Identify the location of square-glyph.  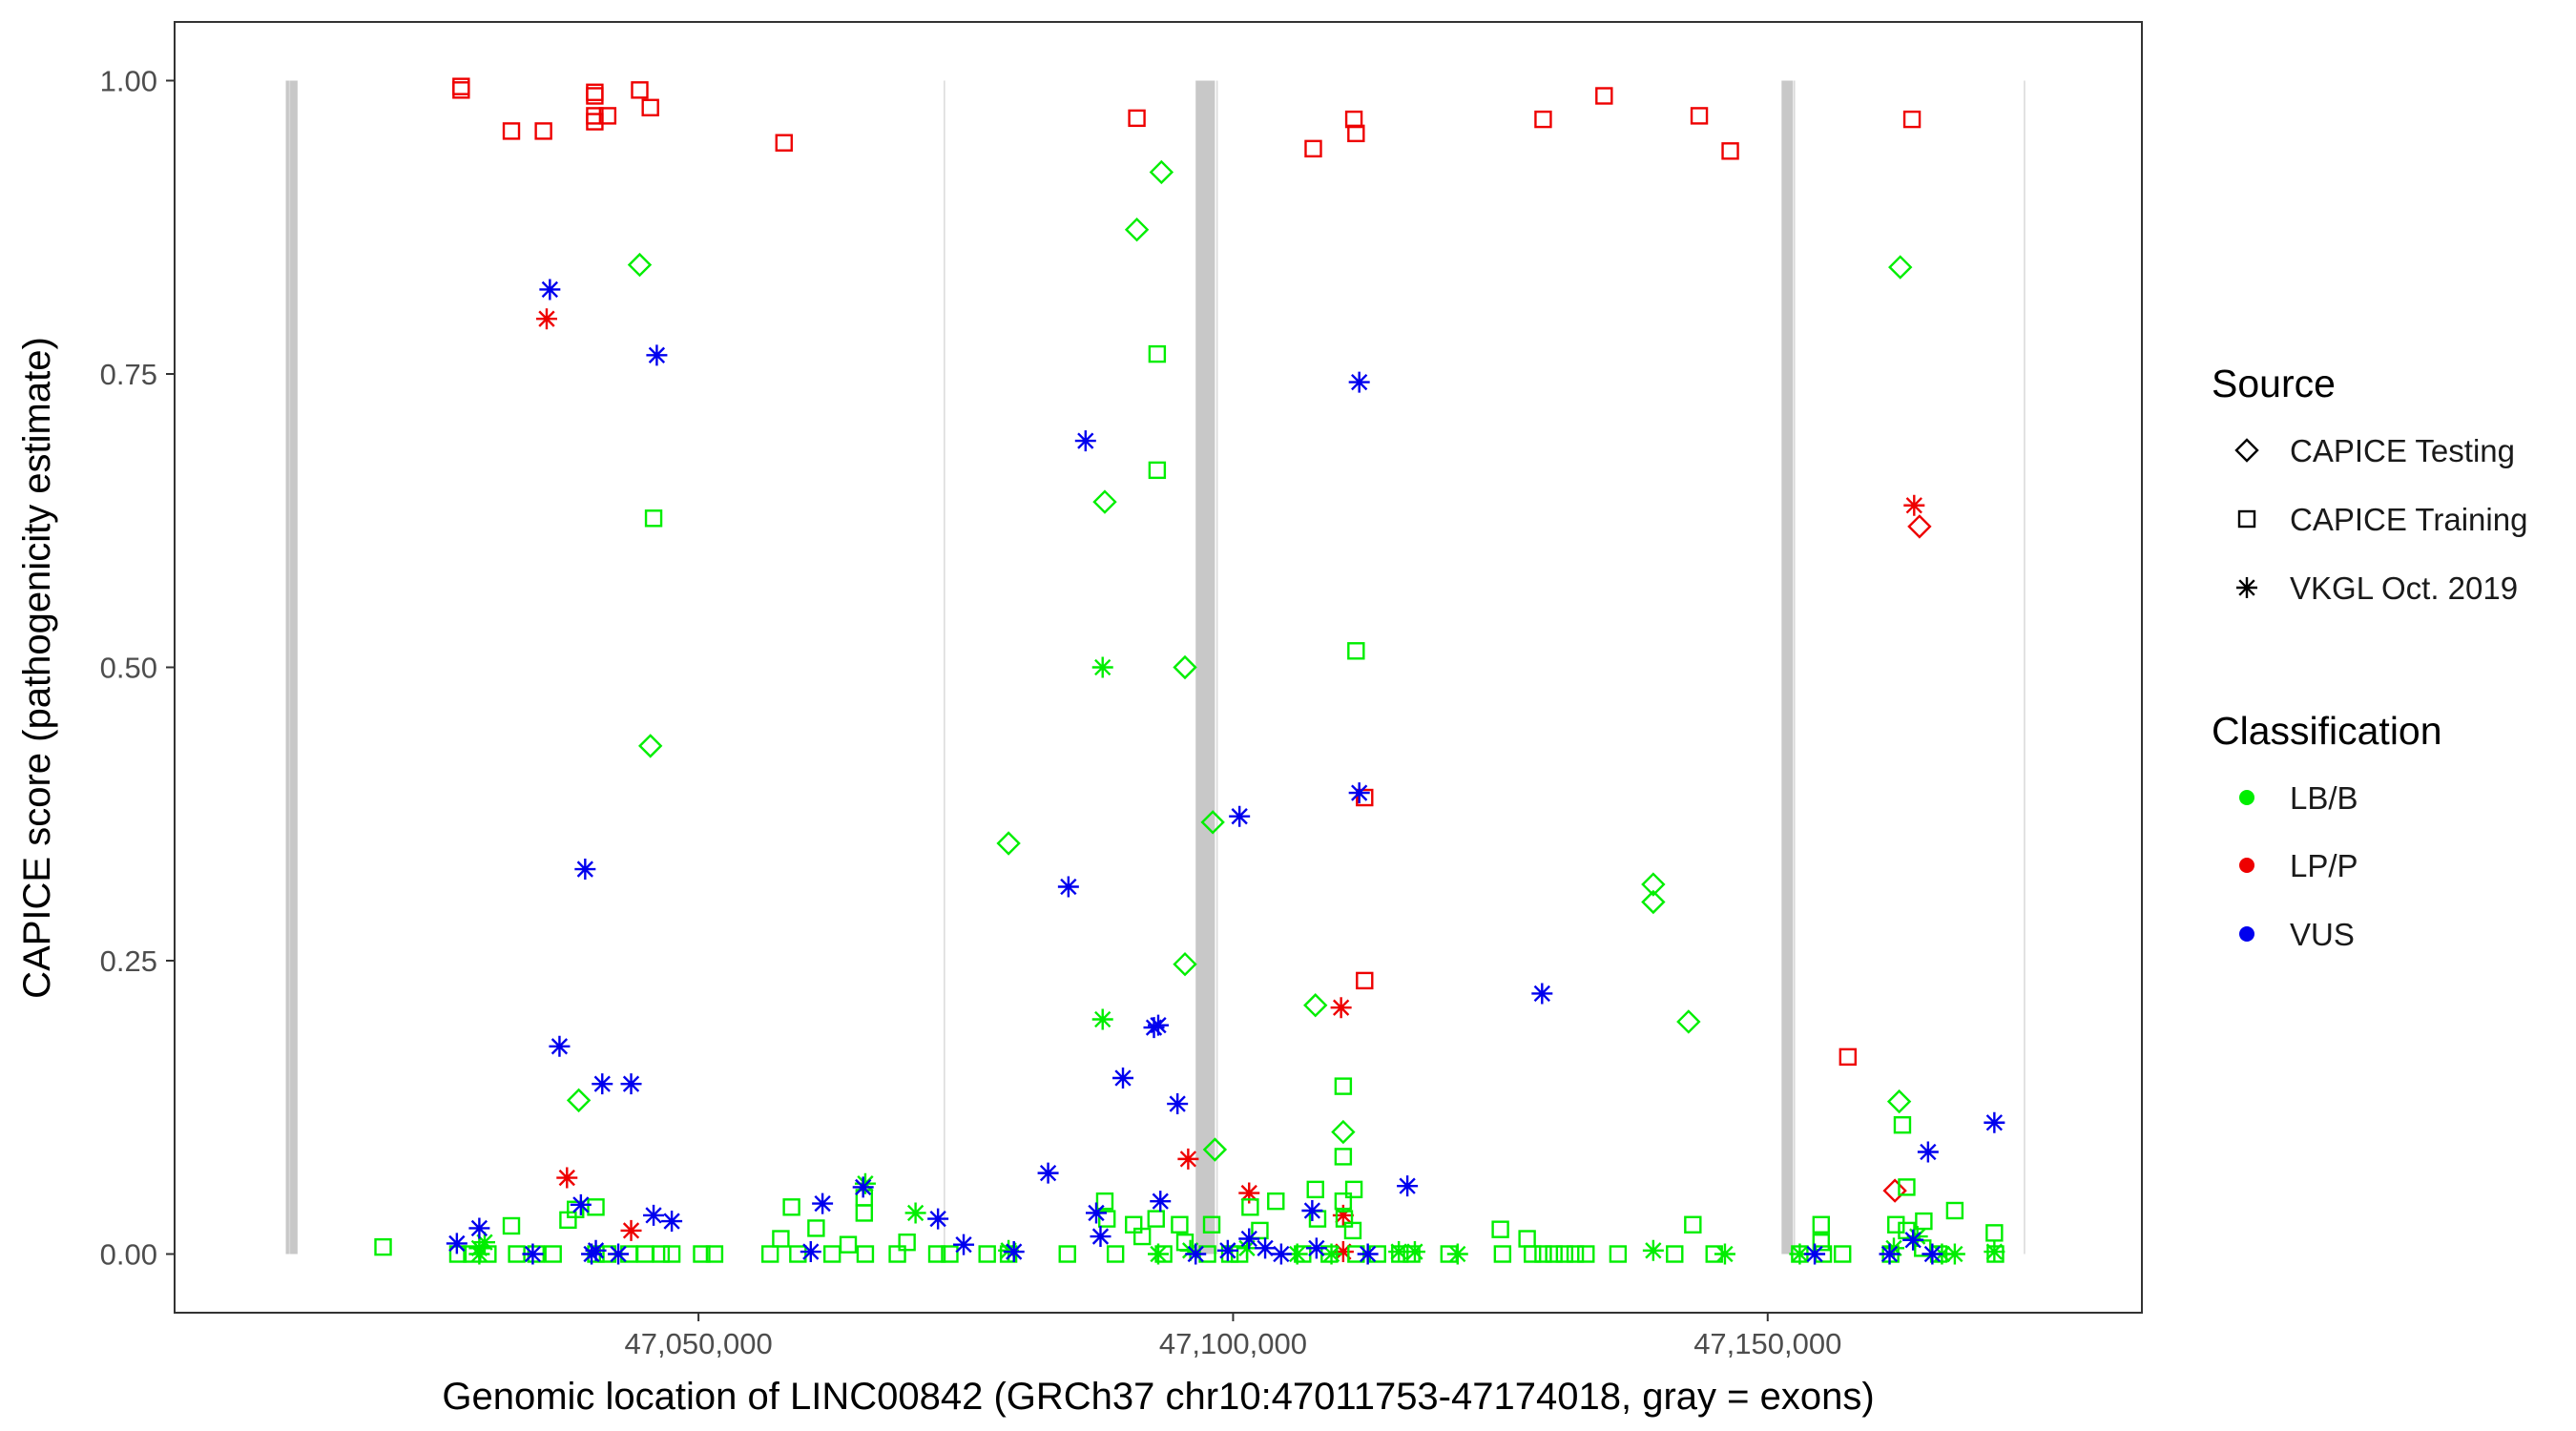
(2246, 519).